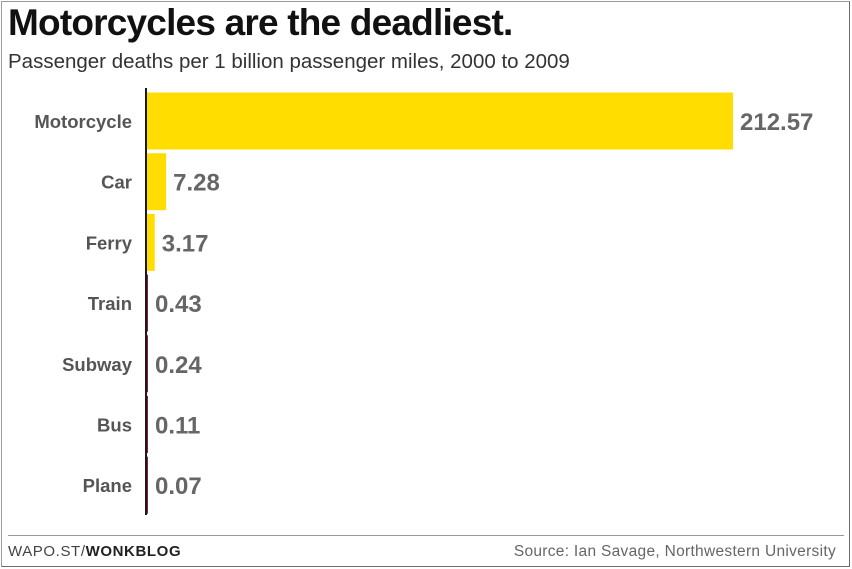 The height and width of the screenshot is (569, 852). Describe the element at coordinates (114, 425) in the screenshot. I see `category-label-bus: Bus` at that location.